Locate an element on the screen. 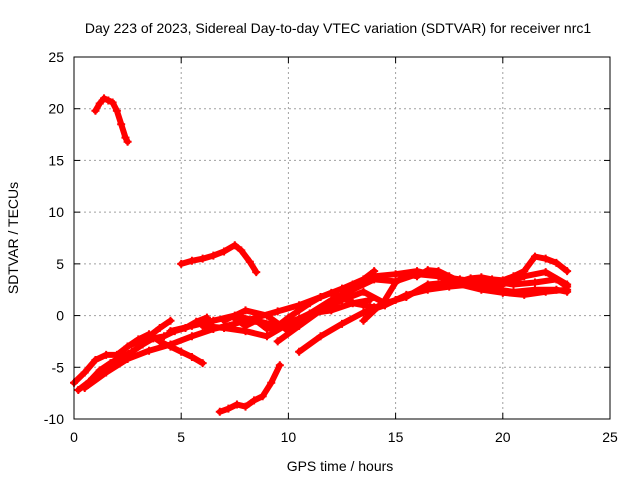  x-tick-label: 10 is located at coordinates (289, 437).